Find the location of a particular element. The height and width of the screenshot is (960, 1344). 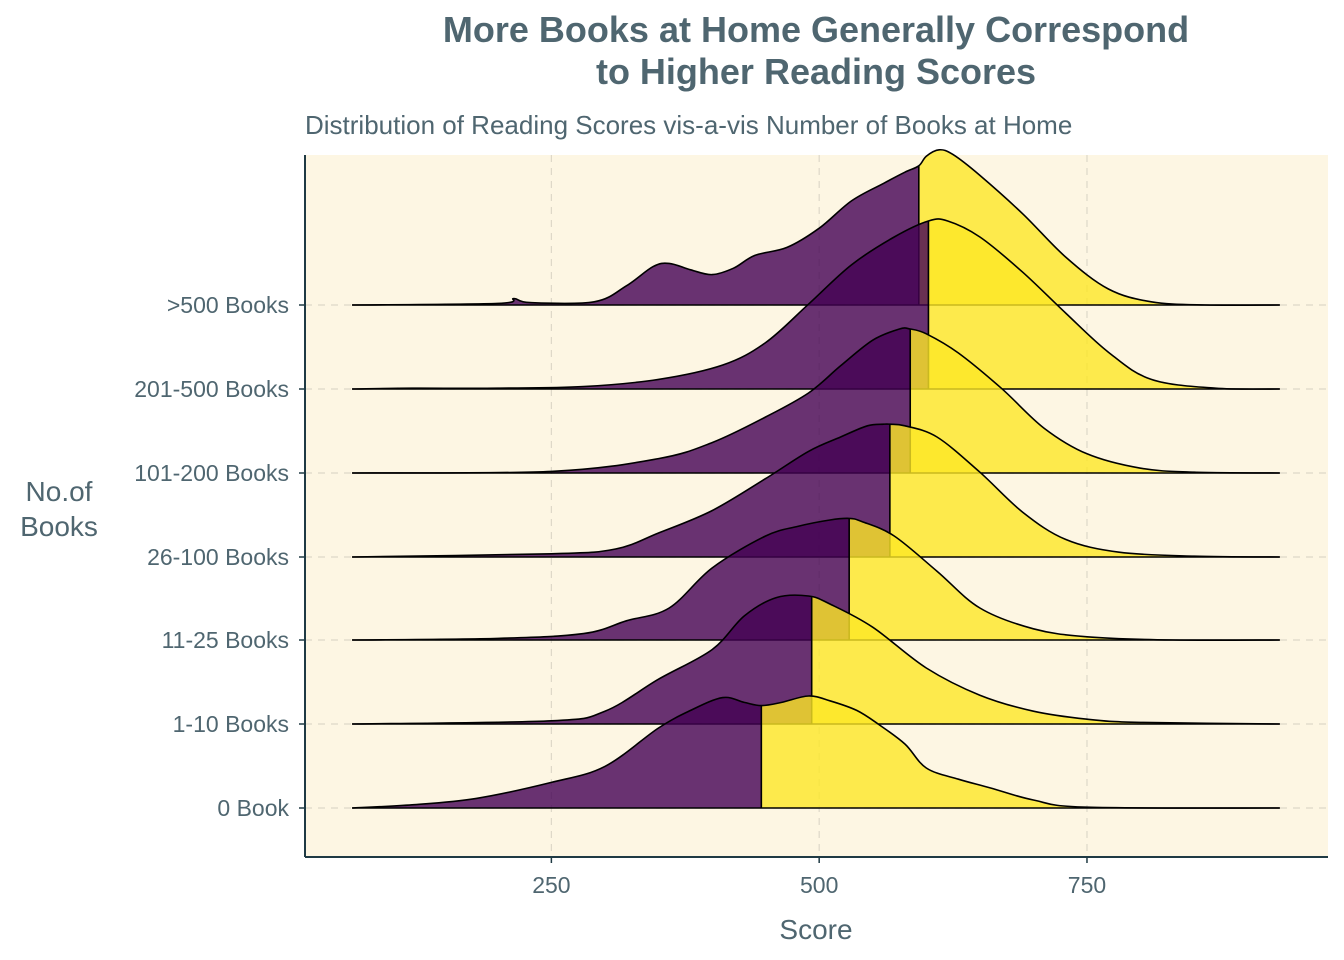

y-tick-label: 0 Book is located at coordinates (253, 808).